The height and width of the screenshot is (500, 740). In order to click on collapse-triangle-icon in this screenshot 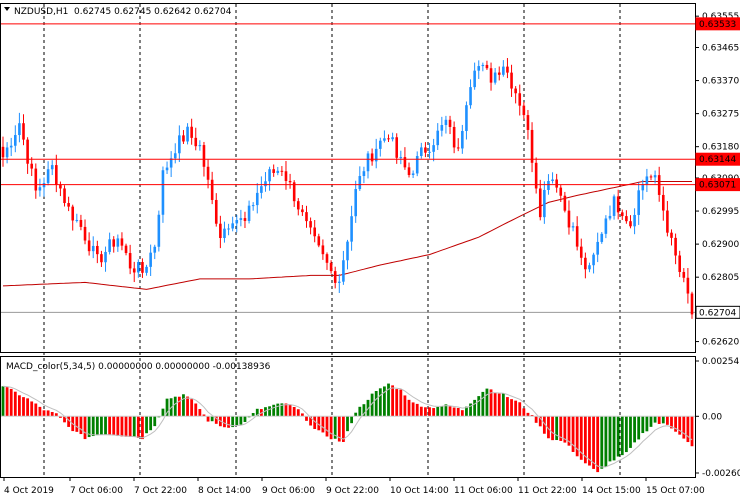, I will do `click(7, 9)`.